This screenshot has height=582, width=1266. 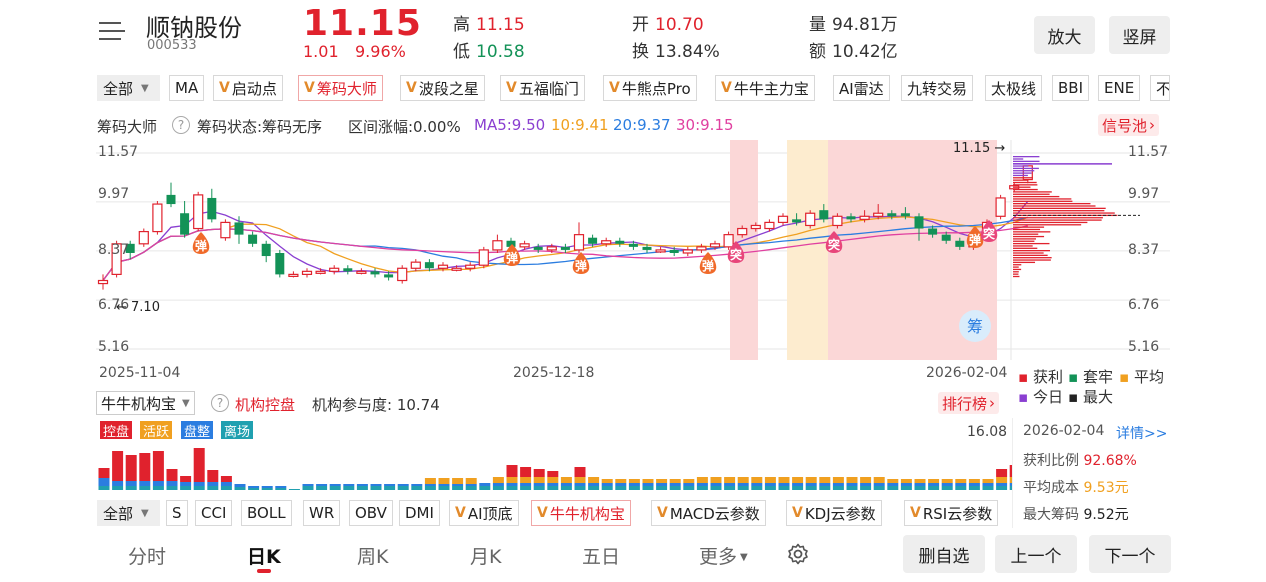 I want to click on period-tab-daily: 日K, so click(x=264, y=555).